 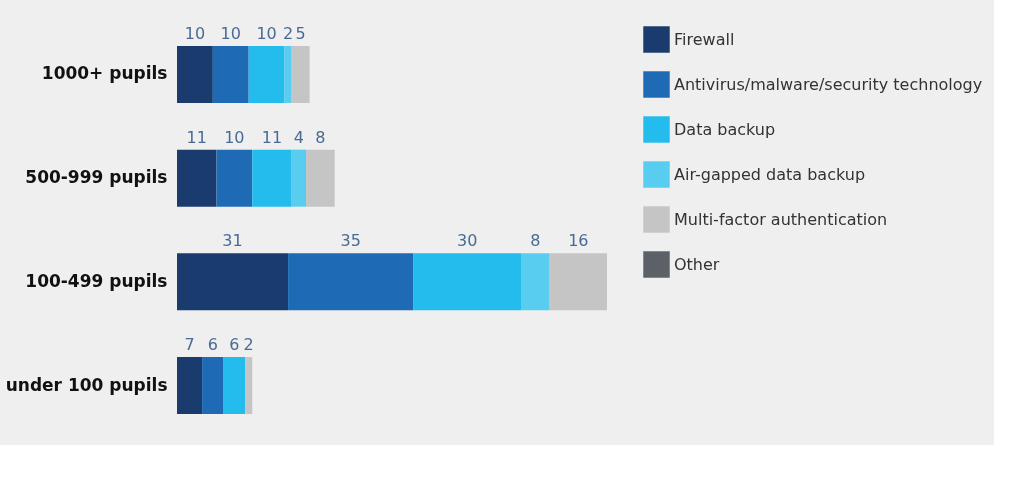 I want to click on legend-label: Data backup, so click(x=725, y=129).